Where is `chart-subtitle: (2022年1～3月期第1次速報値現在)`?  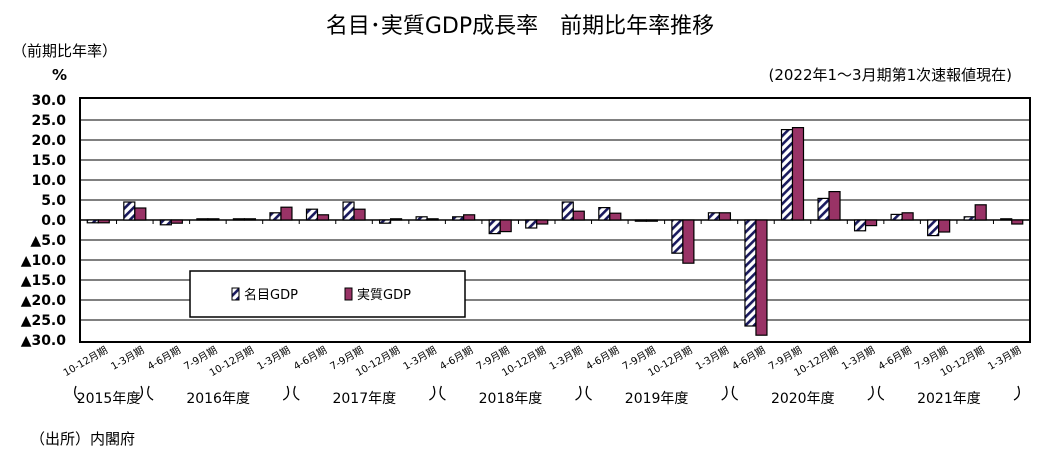 chart-subtitle: (2022年1～3月期第1次速報値現在) is located at coordinates (890, 75).